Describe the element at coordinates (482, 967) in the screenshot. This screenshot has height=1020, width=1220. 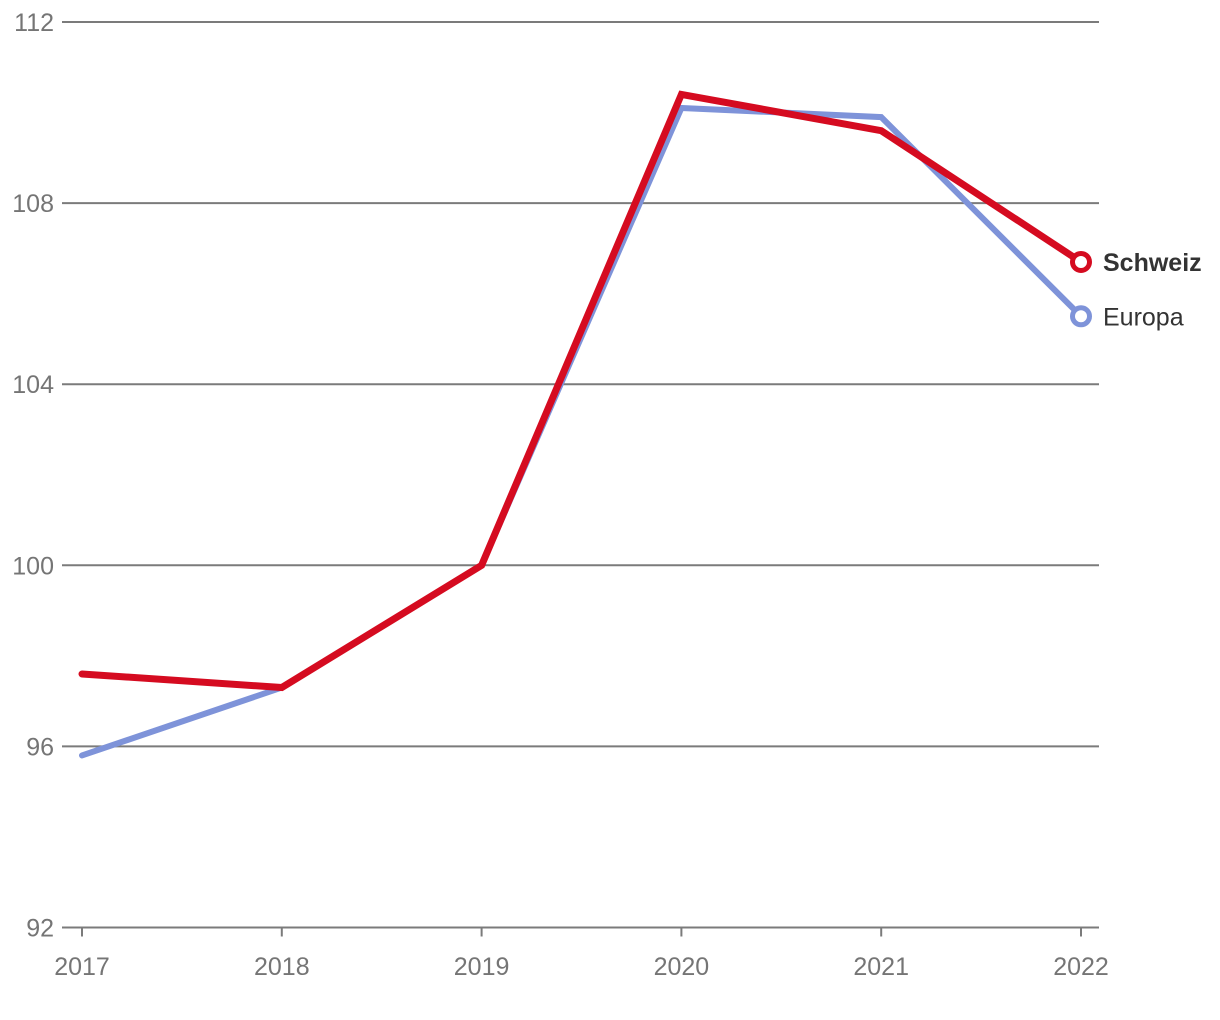
I see `x-tick-label-2019: 2019` at that location.